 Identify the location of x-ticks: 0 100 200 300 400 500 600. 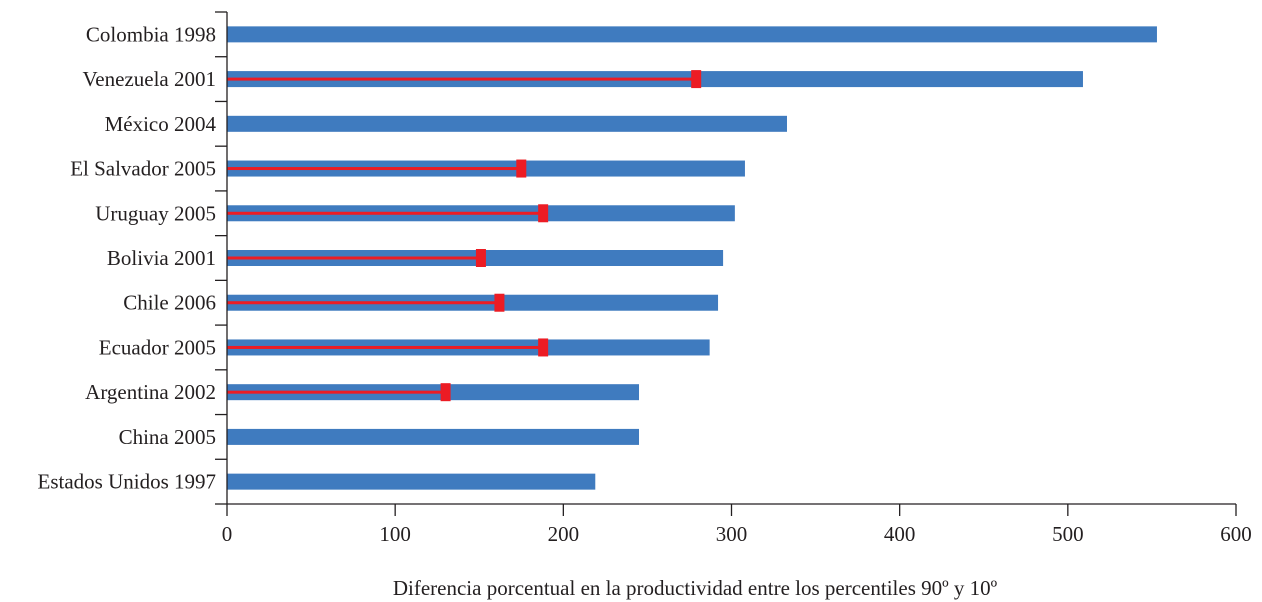
(737, 525).